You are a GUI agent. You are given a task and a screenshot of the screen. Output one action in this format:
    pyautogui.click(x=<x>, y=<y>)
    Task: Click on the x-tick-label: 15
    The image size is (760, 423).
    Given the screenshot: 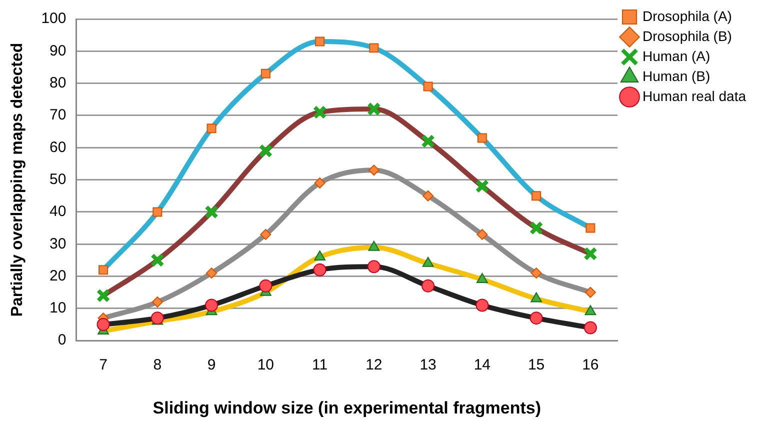 What is the action you would take?
    pyautogui.click(x=536, y=365)
    